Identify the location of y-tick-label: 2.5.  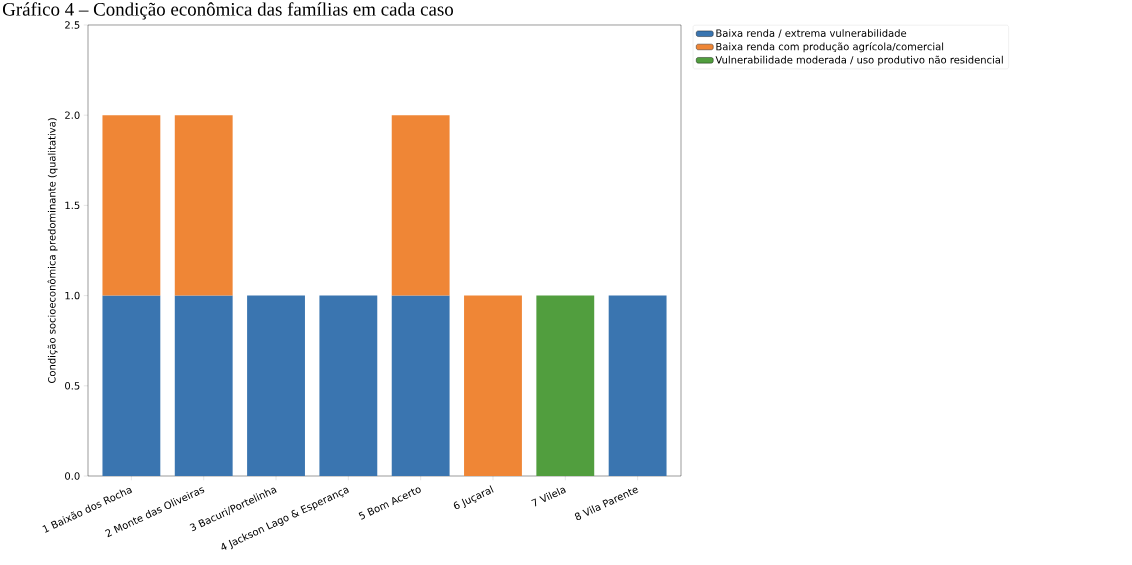
(72, 25).